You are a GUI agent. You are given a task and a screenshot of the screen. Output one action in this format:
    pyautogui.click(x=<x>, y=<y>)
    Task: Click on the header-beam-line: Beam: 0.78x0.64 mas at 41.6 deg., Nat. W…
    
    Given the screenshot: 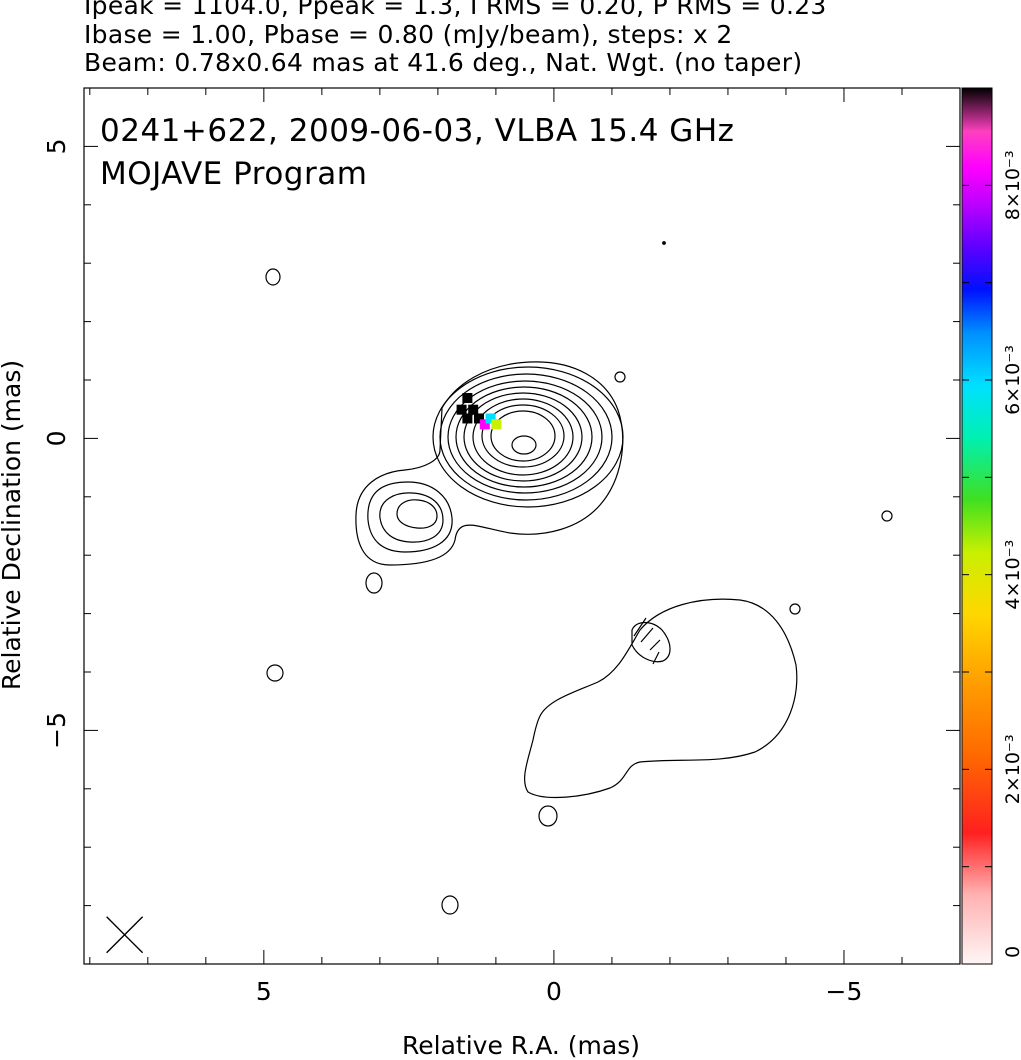 What is the action you would take?
    pyautogui.click(x=443, y=62)
    